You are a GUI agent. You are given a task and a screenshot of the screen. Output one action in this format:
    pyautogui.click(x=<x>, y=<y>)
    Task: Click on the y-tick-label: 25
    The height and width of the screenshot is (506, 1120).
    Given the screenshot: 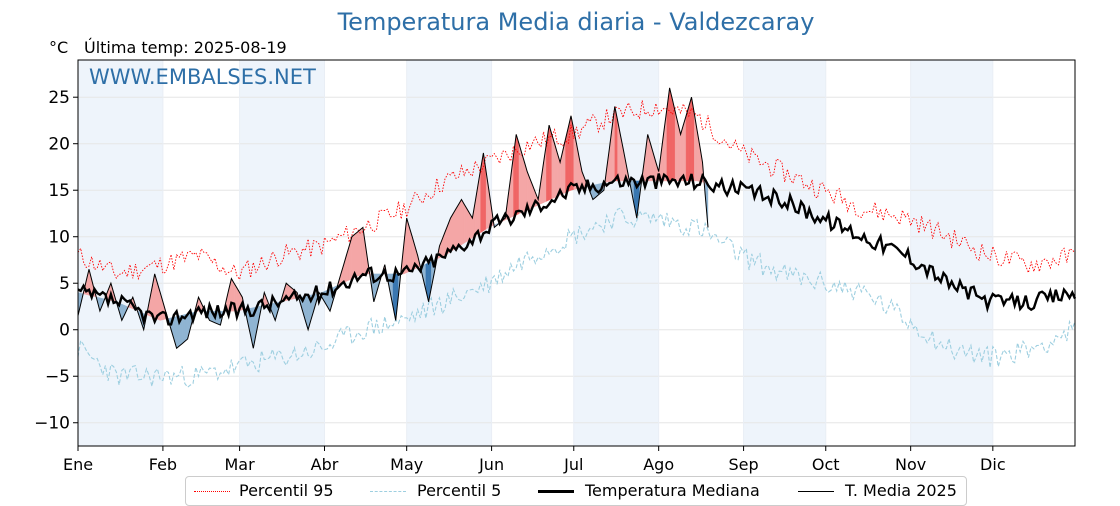 What is the action you would take?
    pyautogui.click(x=59, y=98)
    